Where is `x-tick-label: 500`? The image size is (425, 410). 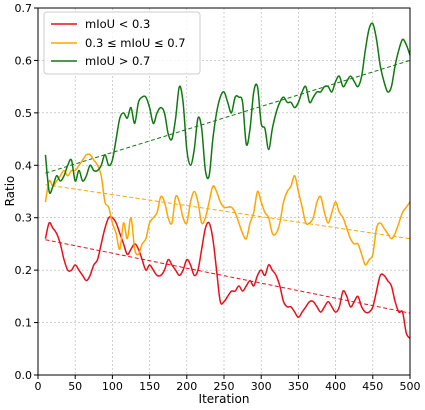
x-tick-label: 500 is located at coordinates (410, 386).